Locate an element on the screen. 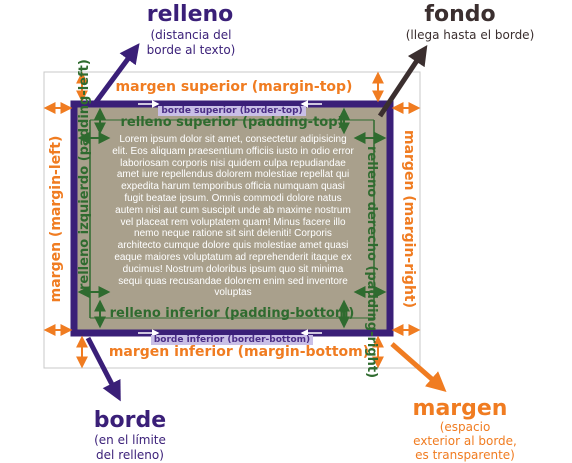 The height and width of the screenshot is (463, 572). padding-bottom-label: relleno inferior (padding-bottom) is located at coordinates (232, 313).